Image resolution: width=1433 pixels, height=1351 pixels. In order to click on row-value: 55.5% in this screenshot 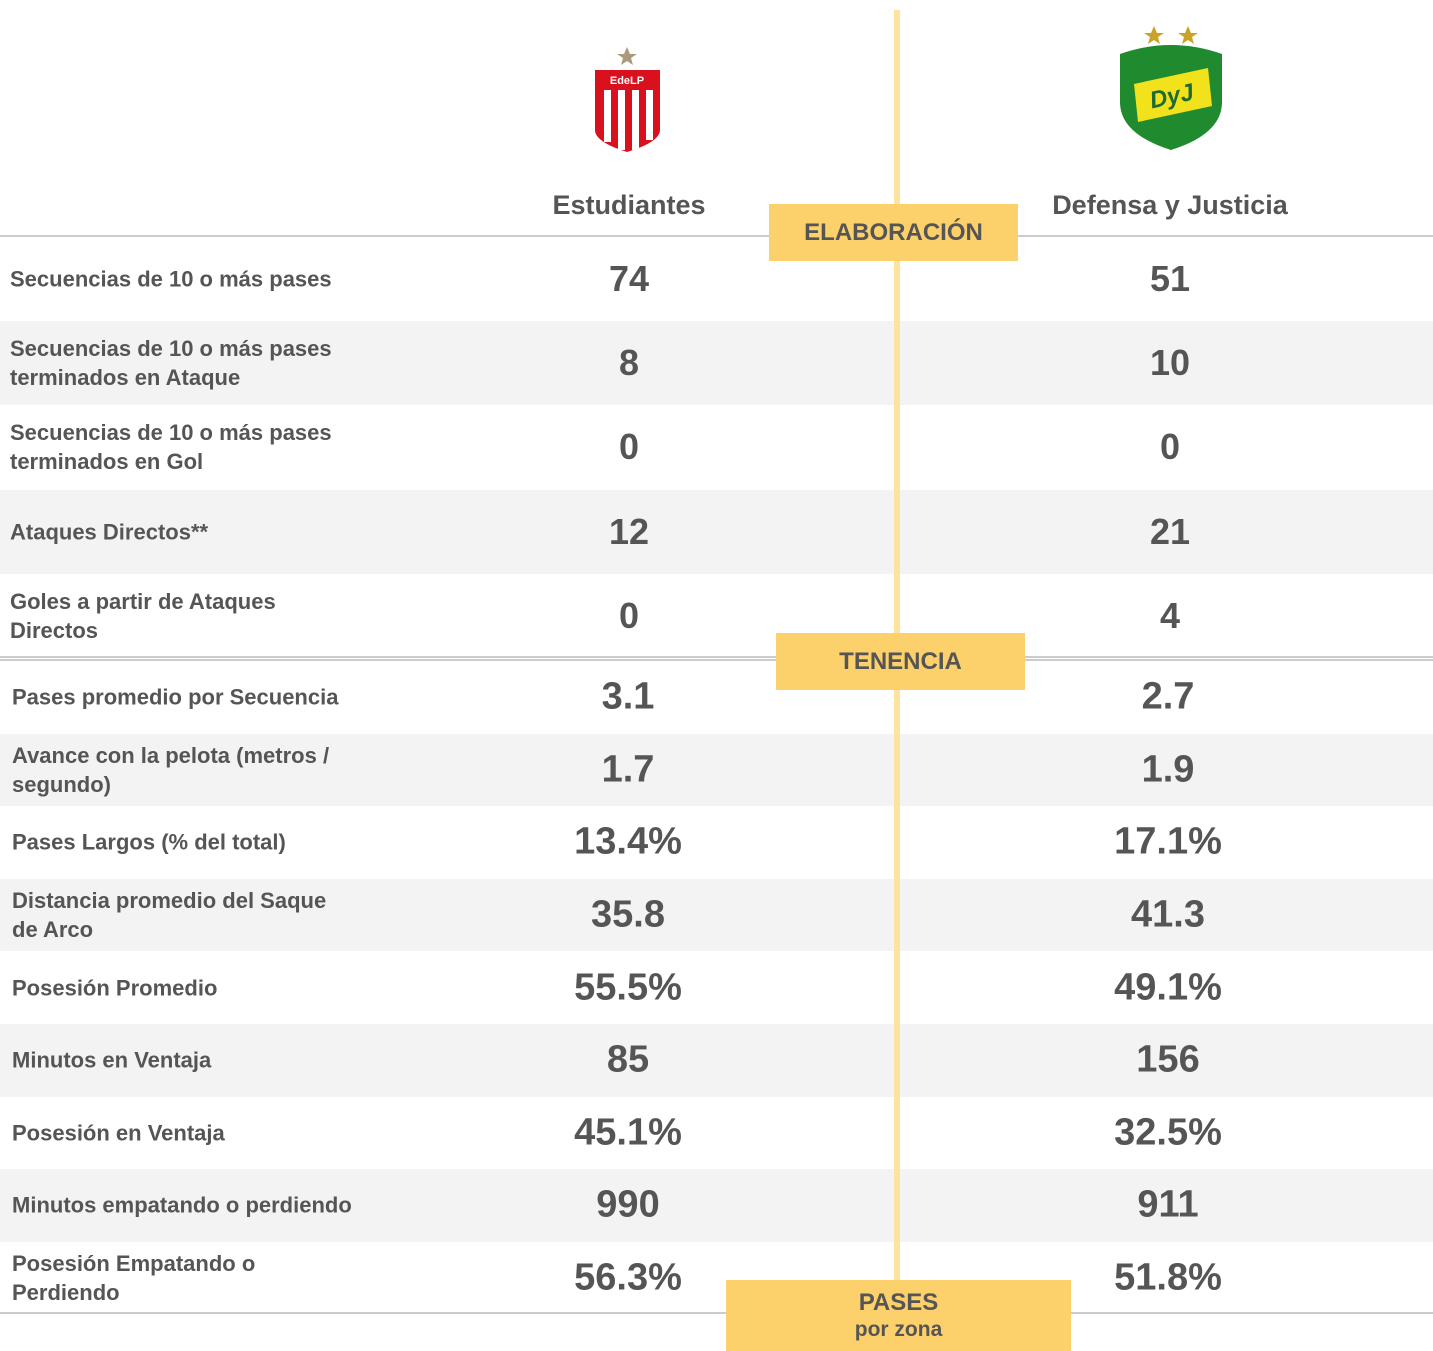, I will do `click(628, 987)`.